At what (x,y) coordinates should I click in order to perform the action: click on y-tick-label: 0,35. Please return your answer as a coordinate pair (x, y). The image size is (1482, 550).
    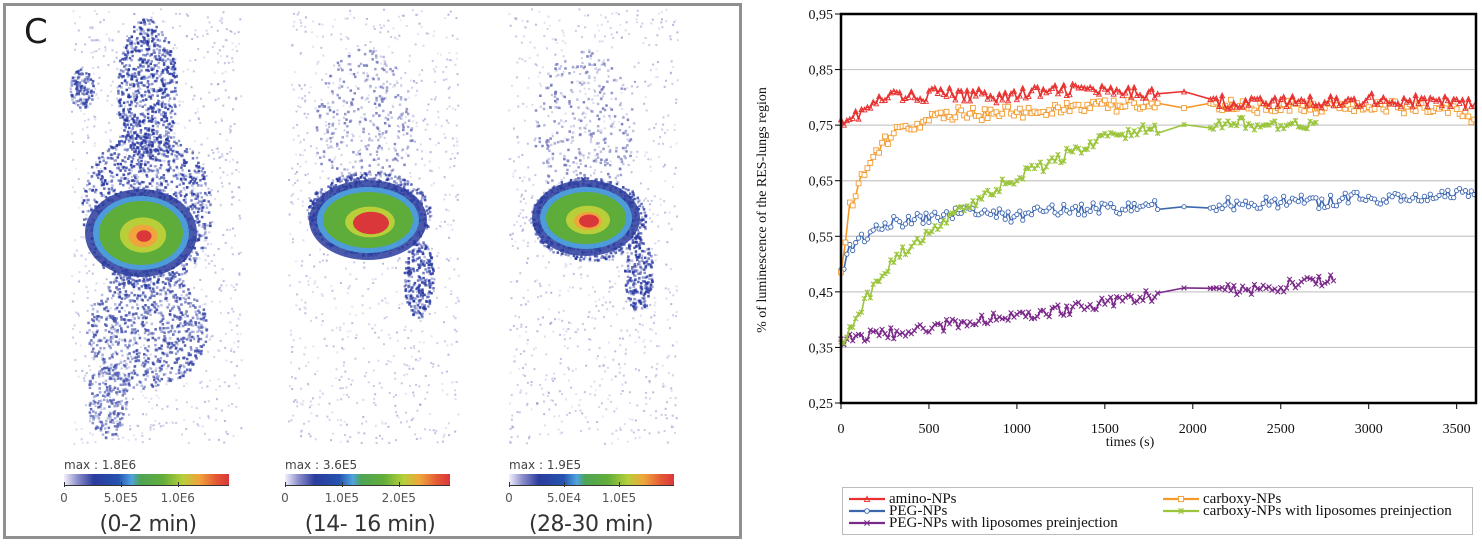
    Looking at the image, I should click on (821, 348).